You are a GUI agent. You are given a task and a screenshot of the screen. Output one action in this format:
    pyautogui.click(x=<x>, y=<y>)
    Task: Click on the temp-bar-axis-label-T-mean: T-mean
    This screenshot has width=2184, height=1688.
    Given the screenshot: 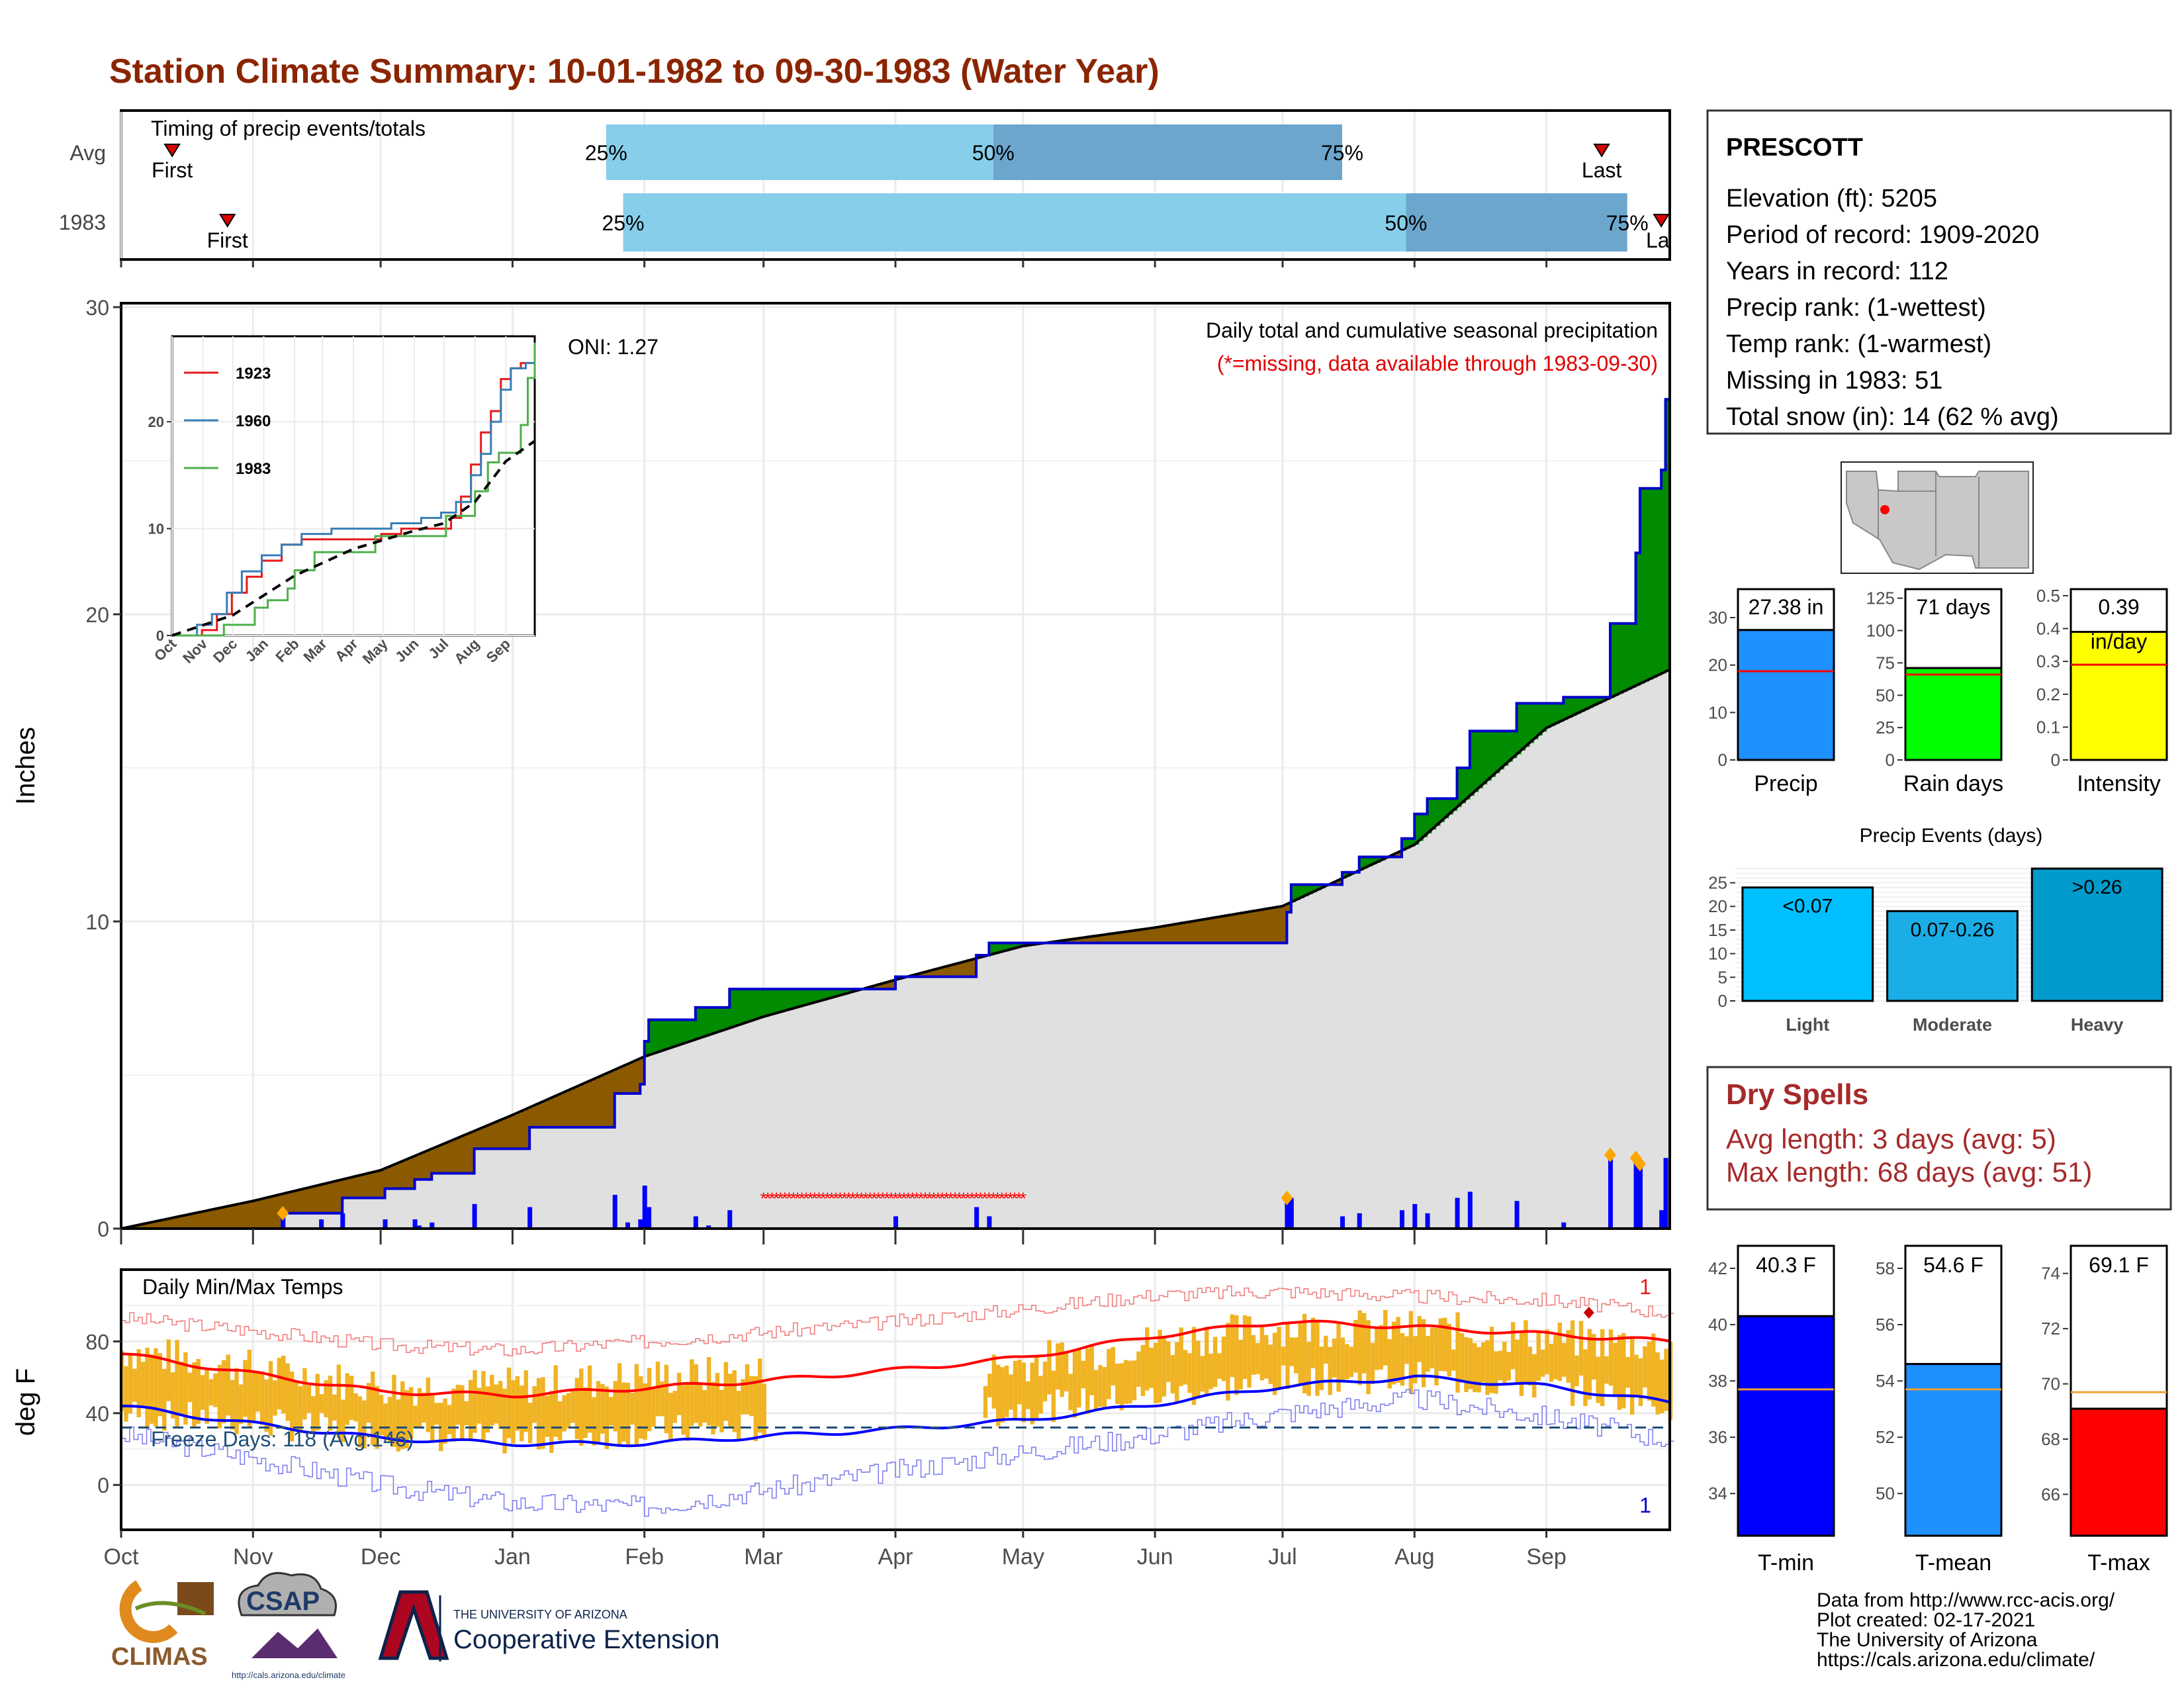 What is the action you would take?
    pyautogui.click(x=1953, y=1562)
    